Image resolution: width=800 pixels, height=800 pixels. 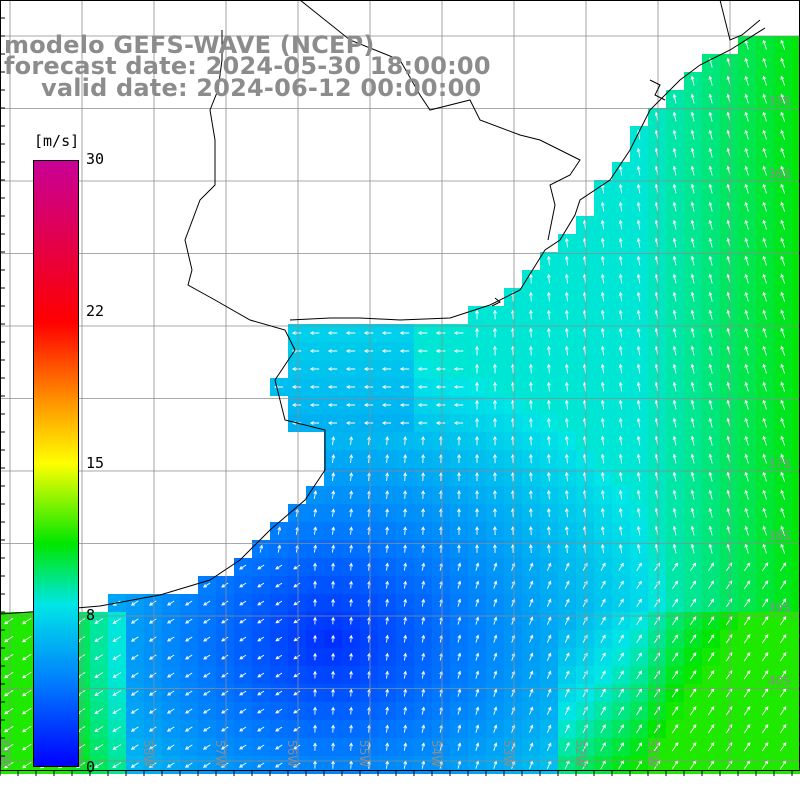 What do you see at coordinates (220, 753) in the screenshot?
I see `longitude-label: 57W` at bounding box center [220, 753].